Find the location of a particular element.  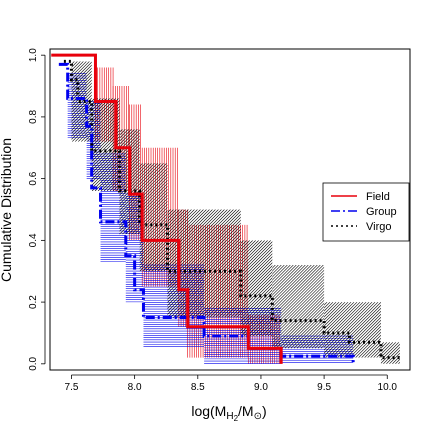

x-axis: 7.5 8.0 8.5 9.0 9.5 10.0 is located at coordinates (231, 383).